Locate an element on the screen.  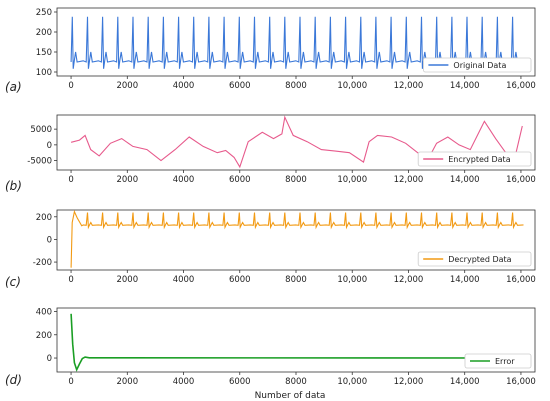
y-tick-label: 150 is located at coordinates (44, 53).